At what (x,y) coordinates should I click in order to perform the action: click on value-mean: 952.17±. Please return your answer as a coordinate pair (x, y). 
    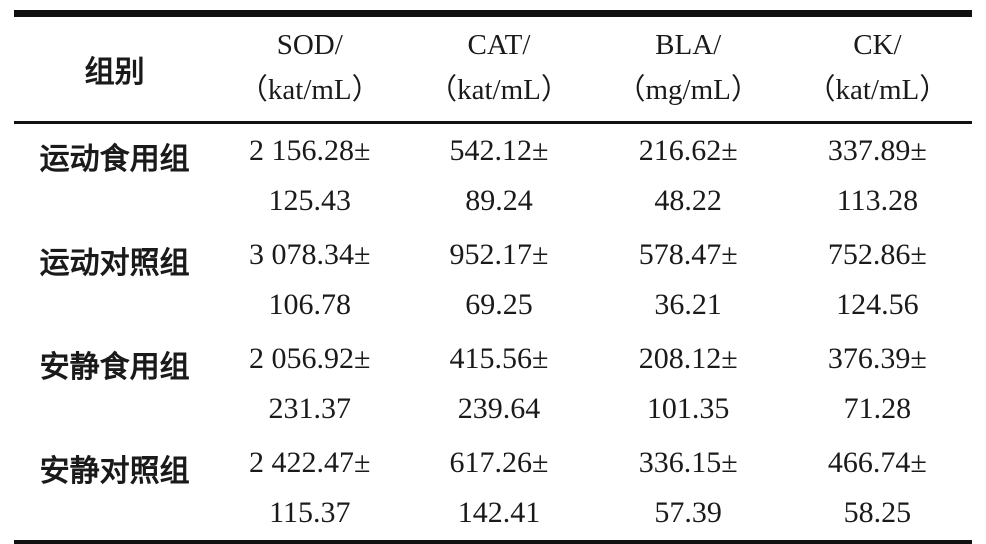
    Looking at the image, I should click on (499, 254).